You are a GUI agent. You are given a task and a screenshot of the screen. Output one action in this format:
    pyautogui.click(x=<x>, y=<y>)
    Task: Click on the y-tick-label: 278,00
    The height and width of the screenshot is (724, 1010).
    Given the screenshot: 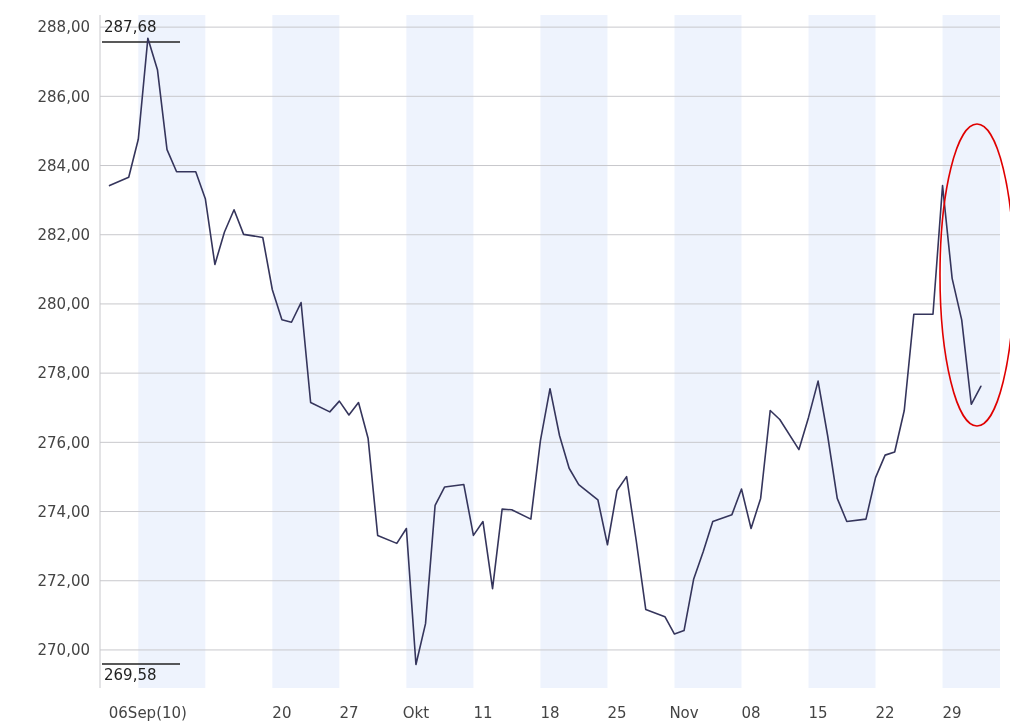 What is the action you would take?
    pyautogui.click(x=63, y=373)
    